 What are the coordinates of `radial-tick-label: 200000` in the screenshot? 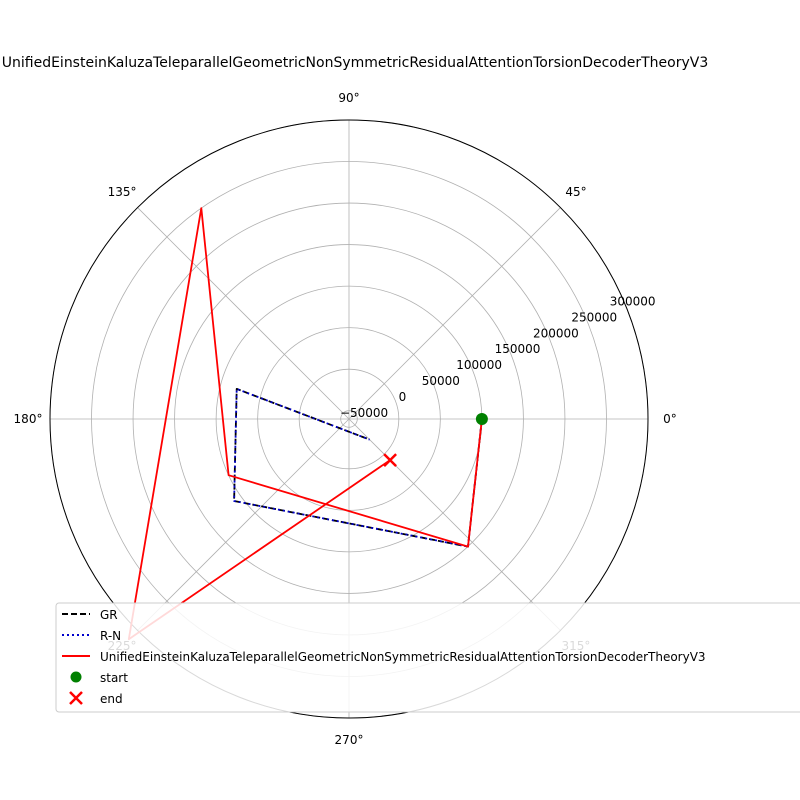 It's located at (556, 333).